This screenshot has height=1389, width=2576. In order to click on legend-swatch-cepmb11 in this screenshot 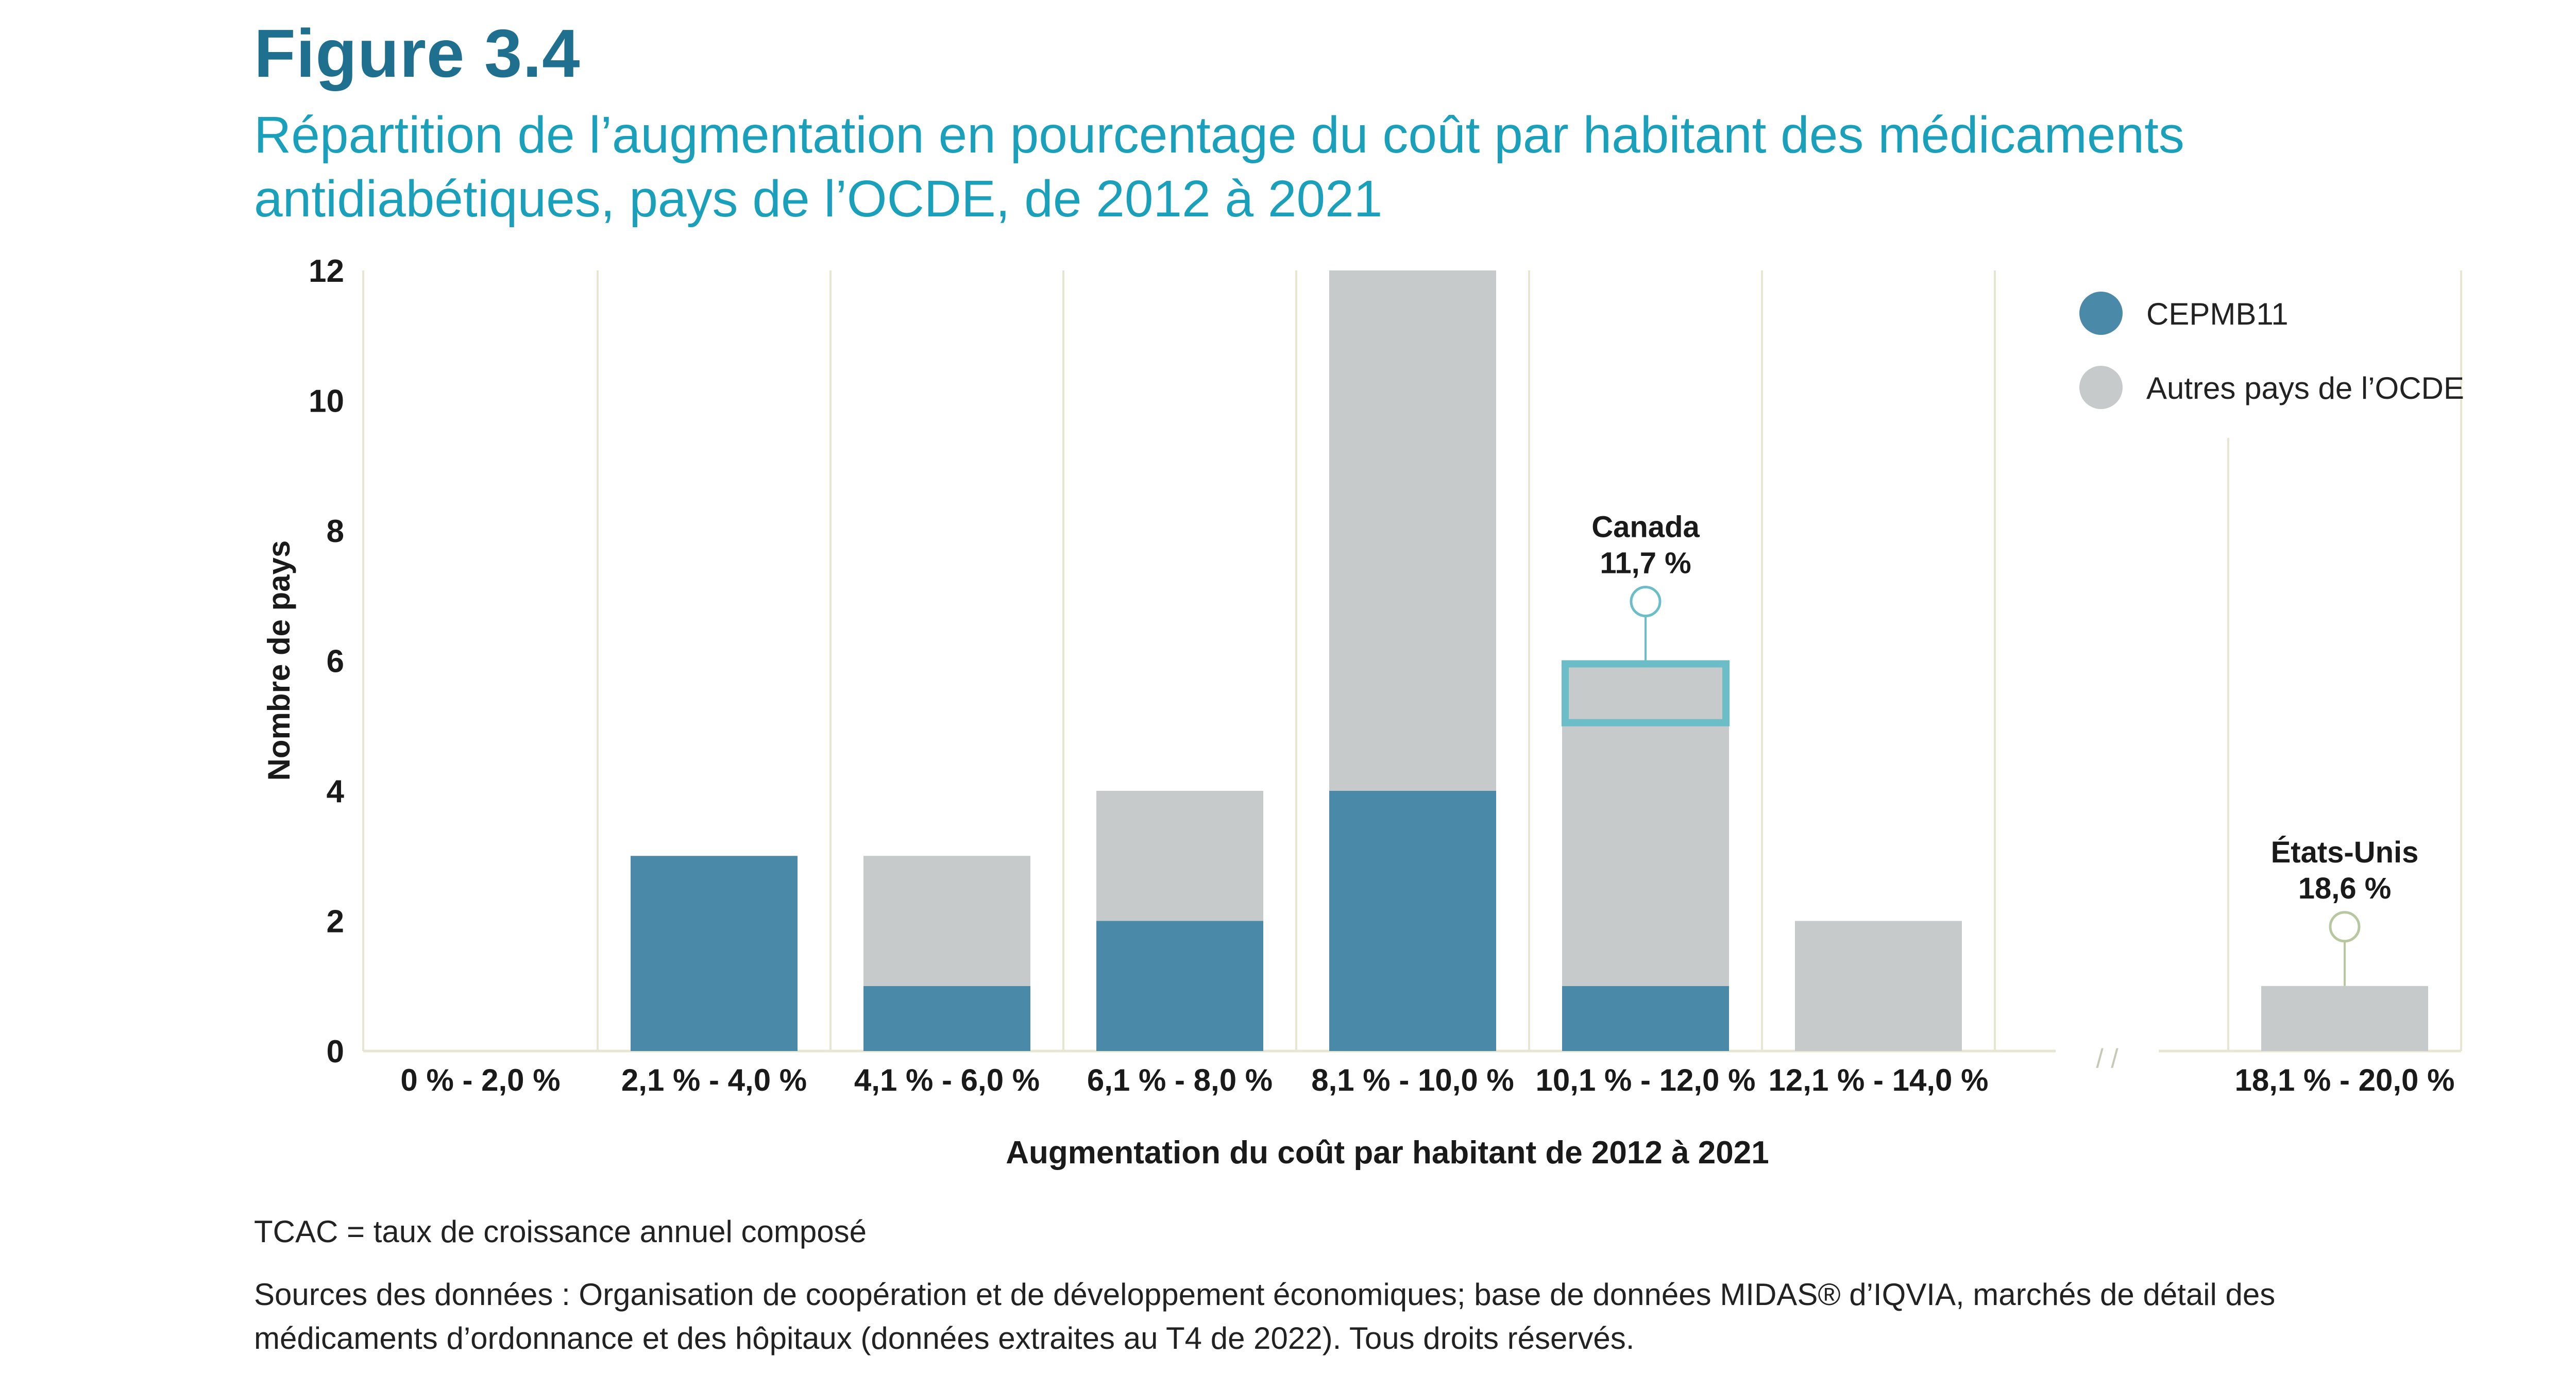, I will do `click(2101, 313)`.